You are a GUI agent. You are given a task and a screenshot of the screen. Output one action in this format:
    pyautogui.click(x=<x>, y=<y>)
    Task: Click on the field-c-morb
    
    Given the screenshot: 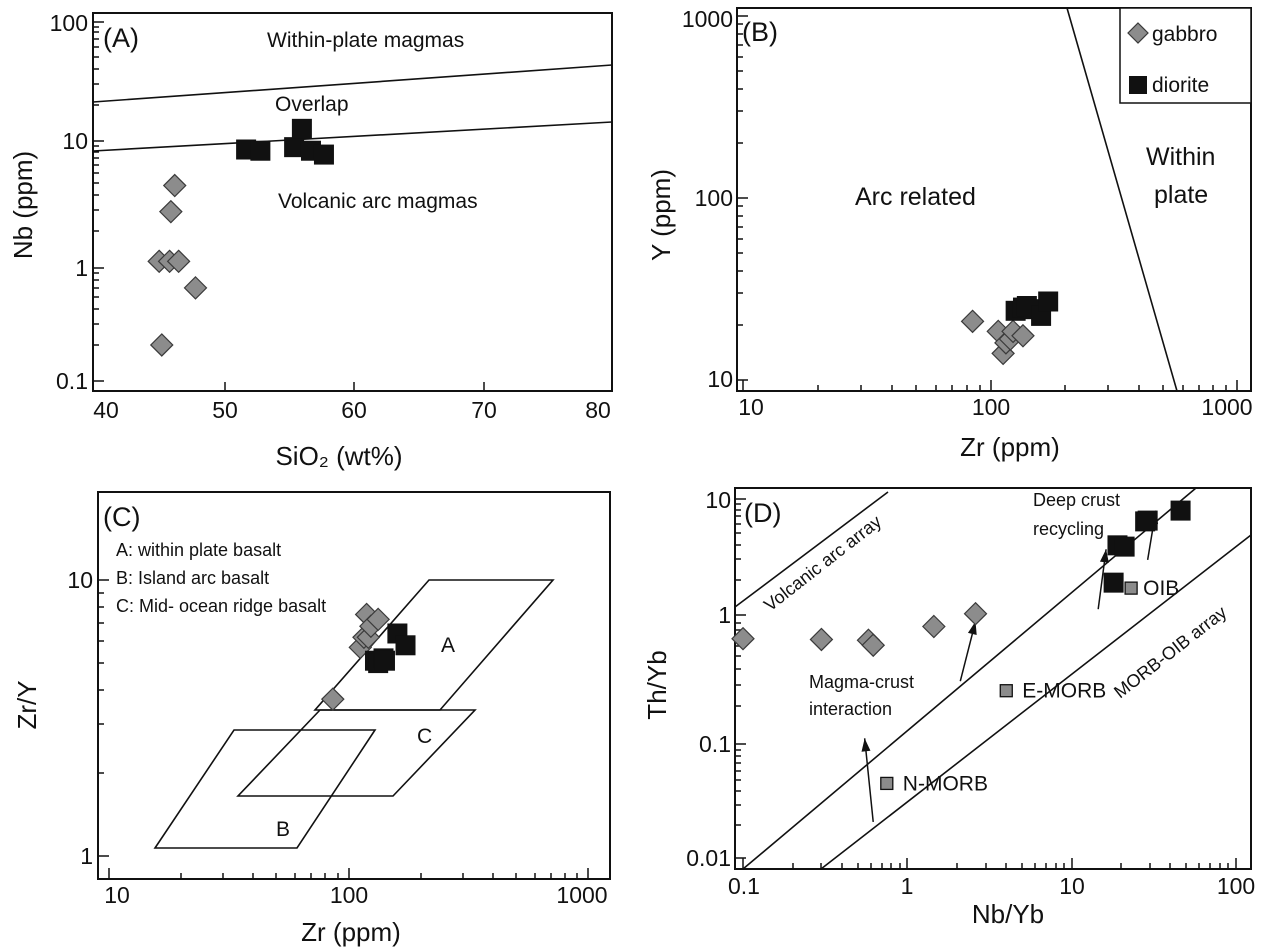 What is the action you would take?
    pyautogui.click(x=356, y=753)
    